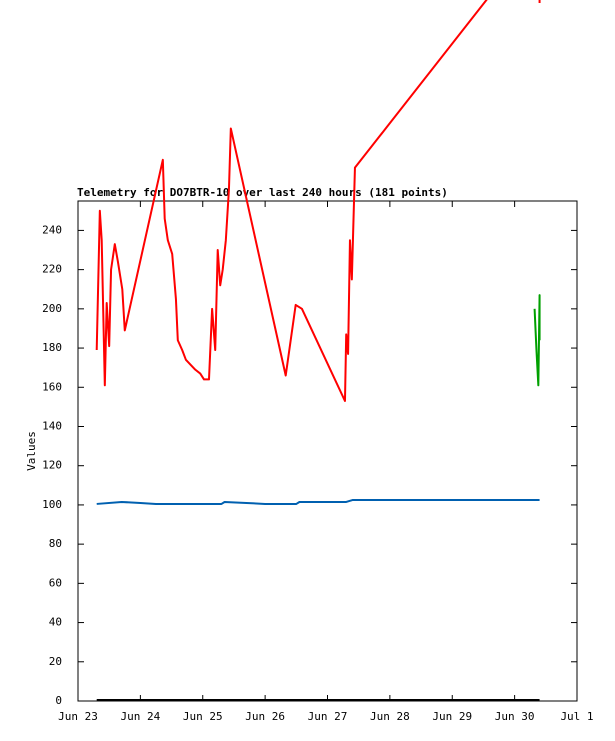  What do you see at coordinates (390, 716) in the screenshot?
I see `x-tick-label: Jun 28` at bounding box center [390, 716].